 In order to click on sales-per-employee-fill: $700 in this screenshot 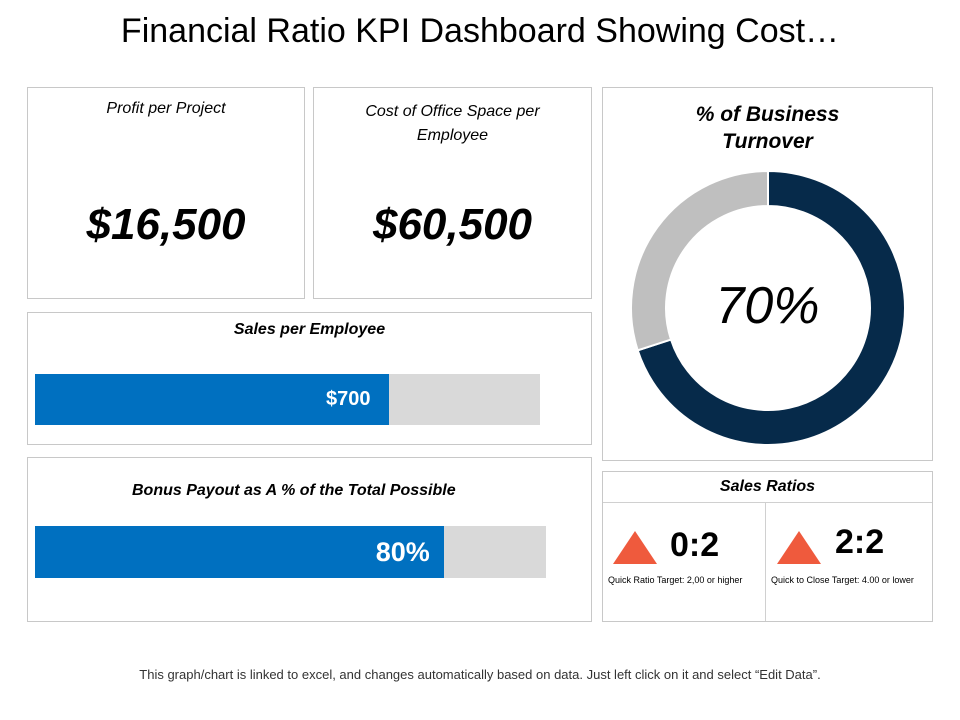, I will do `click(212, 399)`.